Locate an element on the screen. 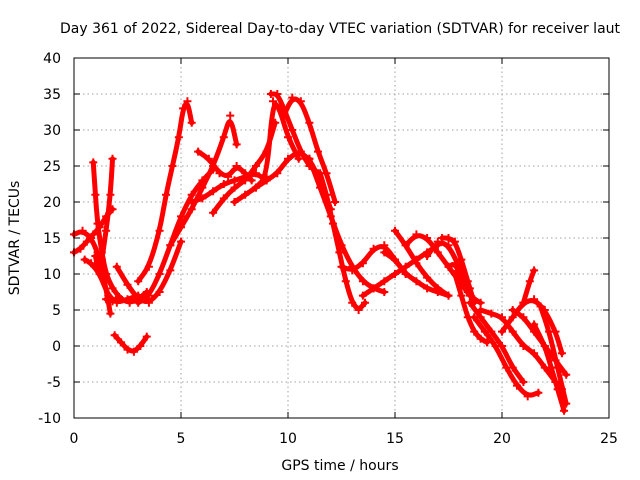  y-tick-label: 15 is located at coordinates (52, 239).